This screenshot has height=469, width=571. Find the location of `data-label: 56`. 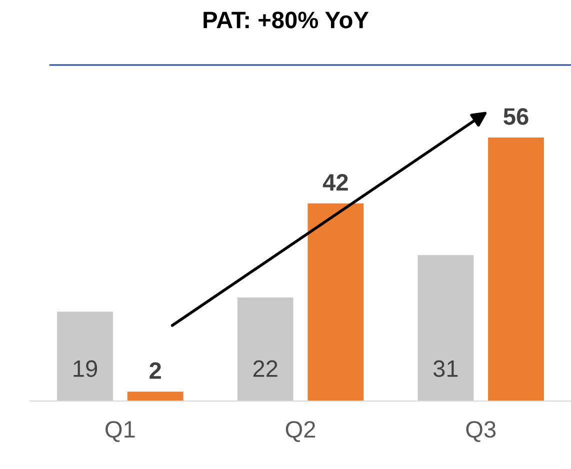

data-label: 56 is located at coordinates (516, 116).